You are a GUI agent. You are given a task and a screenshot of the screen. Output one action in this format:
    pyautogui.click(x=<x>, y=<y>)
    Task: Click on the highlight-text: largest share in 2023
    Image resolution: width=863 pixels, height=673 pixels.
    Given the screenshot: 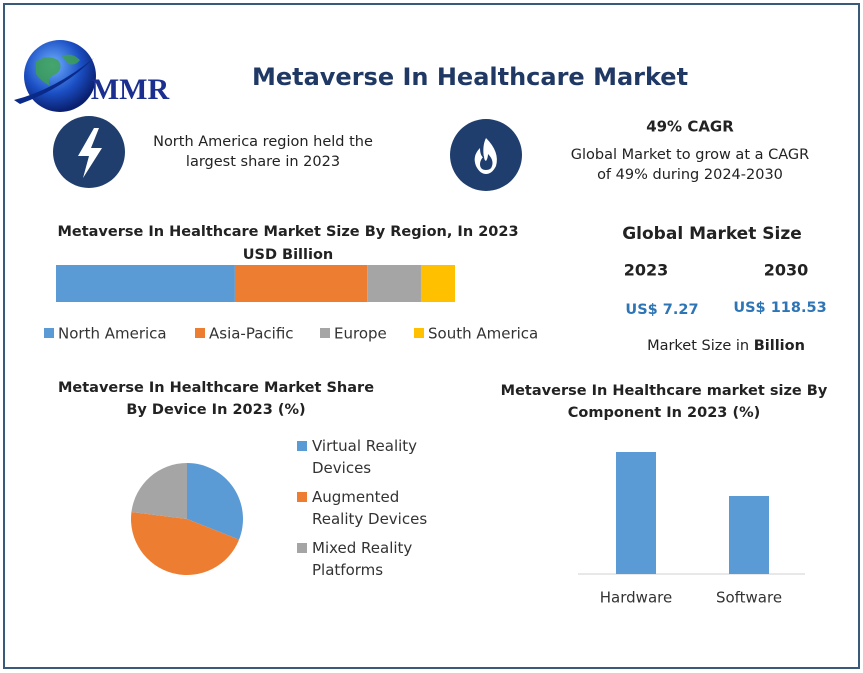 What is the action you would take?
    pyautogui.click(x=263, y=162)
    